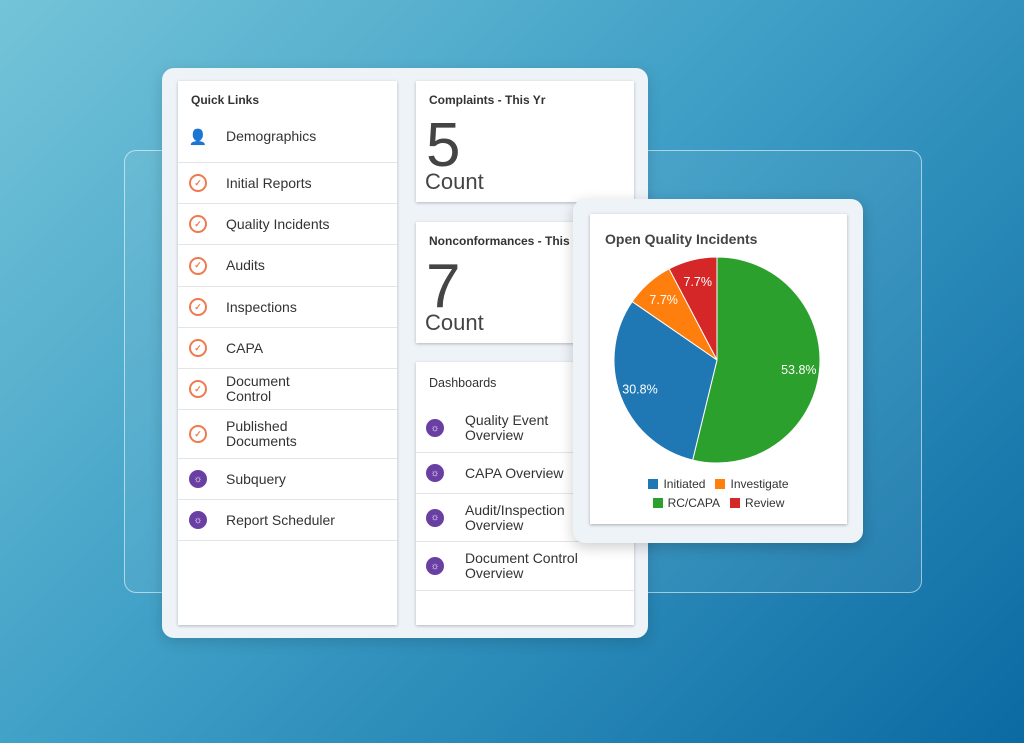  What do you see at coordinates (269, 182) in the screenshot?
I see `quick-link-label: Initial Reports` at bounding box center [269, 182].